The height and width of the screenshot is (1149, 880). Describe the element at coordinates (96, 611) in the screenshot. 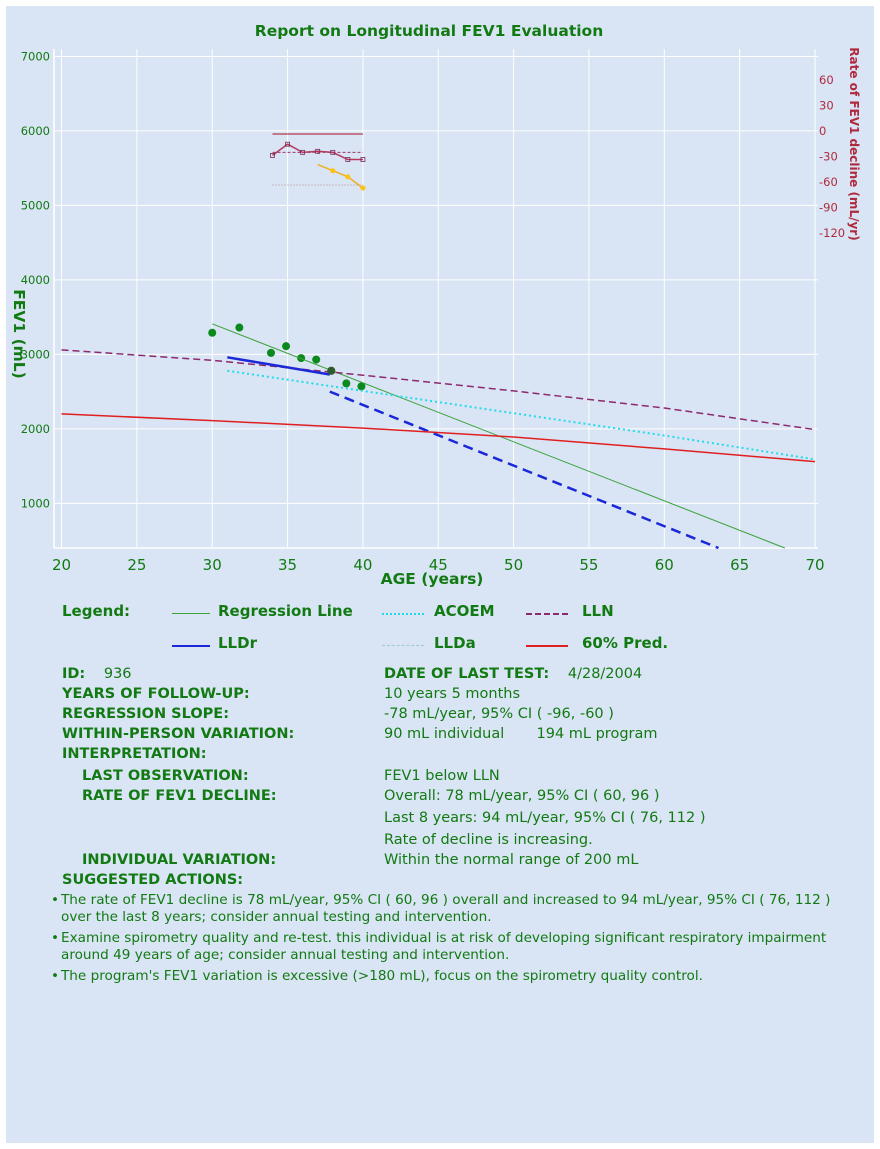

I see `legend-title: Legend:` at that location.